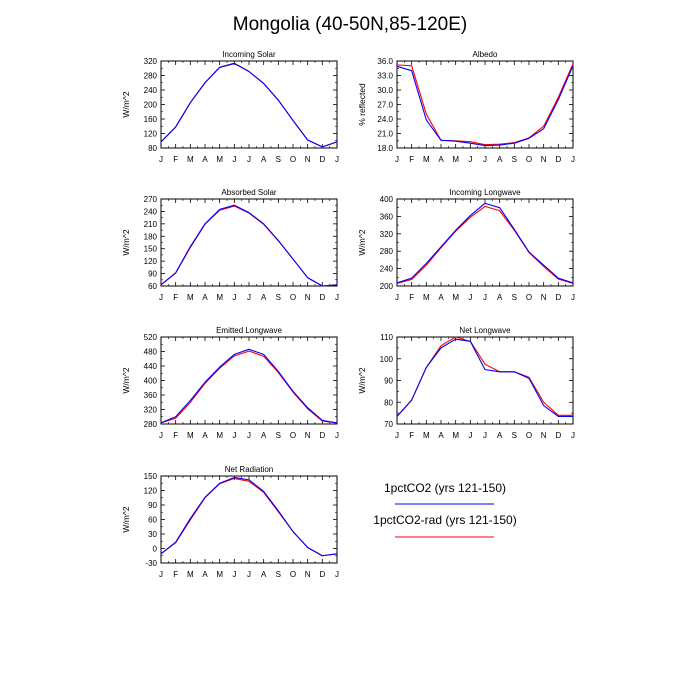  What do you see at coordinates (445, 488) in the screenshot?
I see `legend-label-0: 1pctCO2 (yrs 121-150)` at bounding box center [445, 488].